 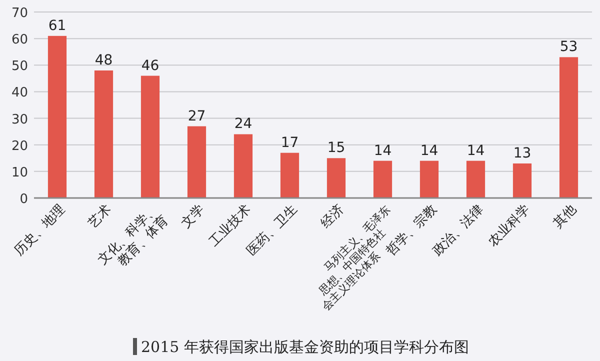 I want to click on data-label: 15, so click(x=336, y=148).